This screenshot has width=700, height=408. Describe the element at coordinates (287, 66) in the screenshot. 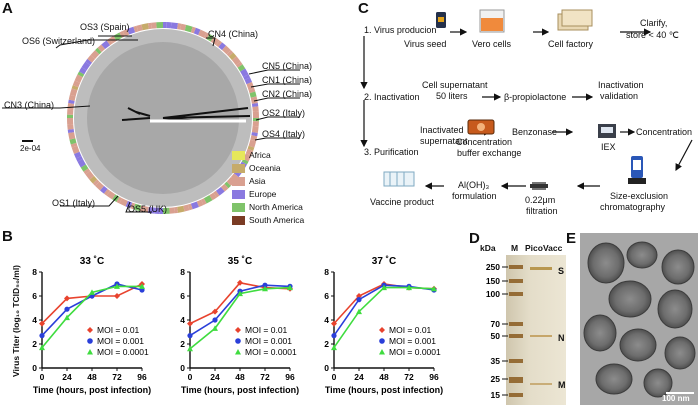

I see `tree-label-cn5: CN5 (China)` at that location.